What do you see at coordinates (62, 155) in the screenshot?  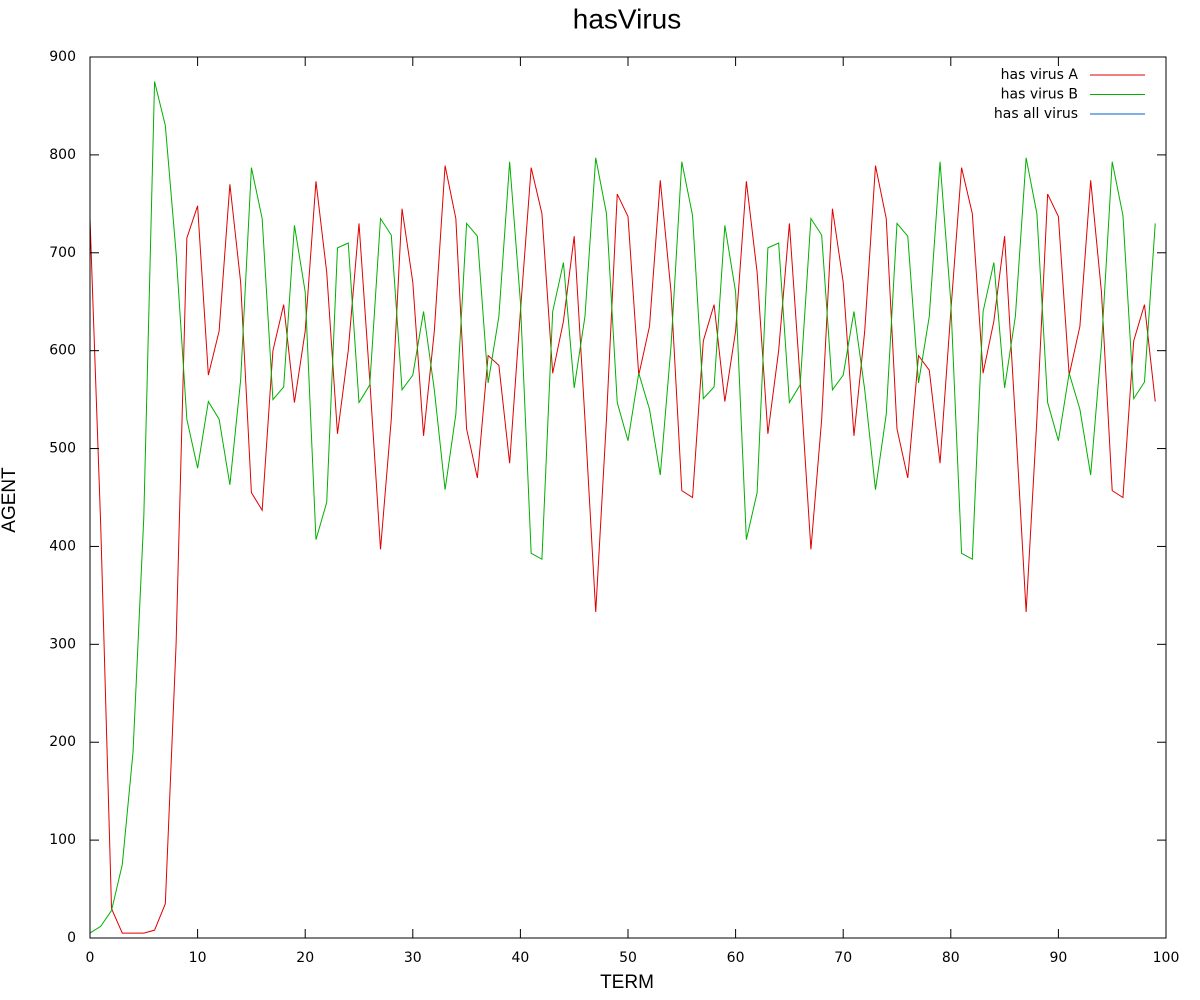 I see `y-tick-label: 800` at bounding box center [62, 155].